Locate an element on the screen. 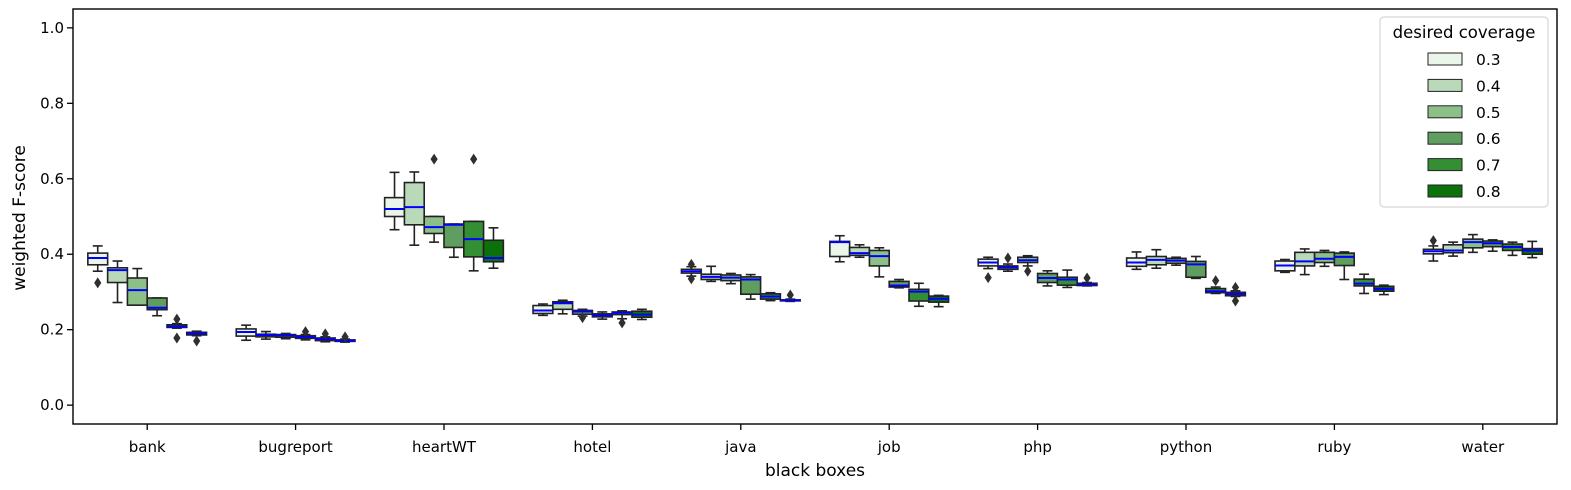  box-heartWT-0.4 is located at coordinates (414, 208).